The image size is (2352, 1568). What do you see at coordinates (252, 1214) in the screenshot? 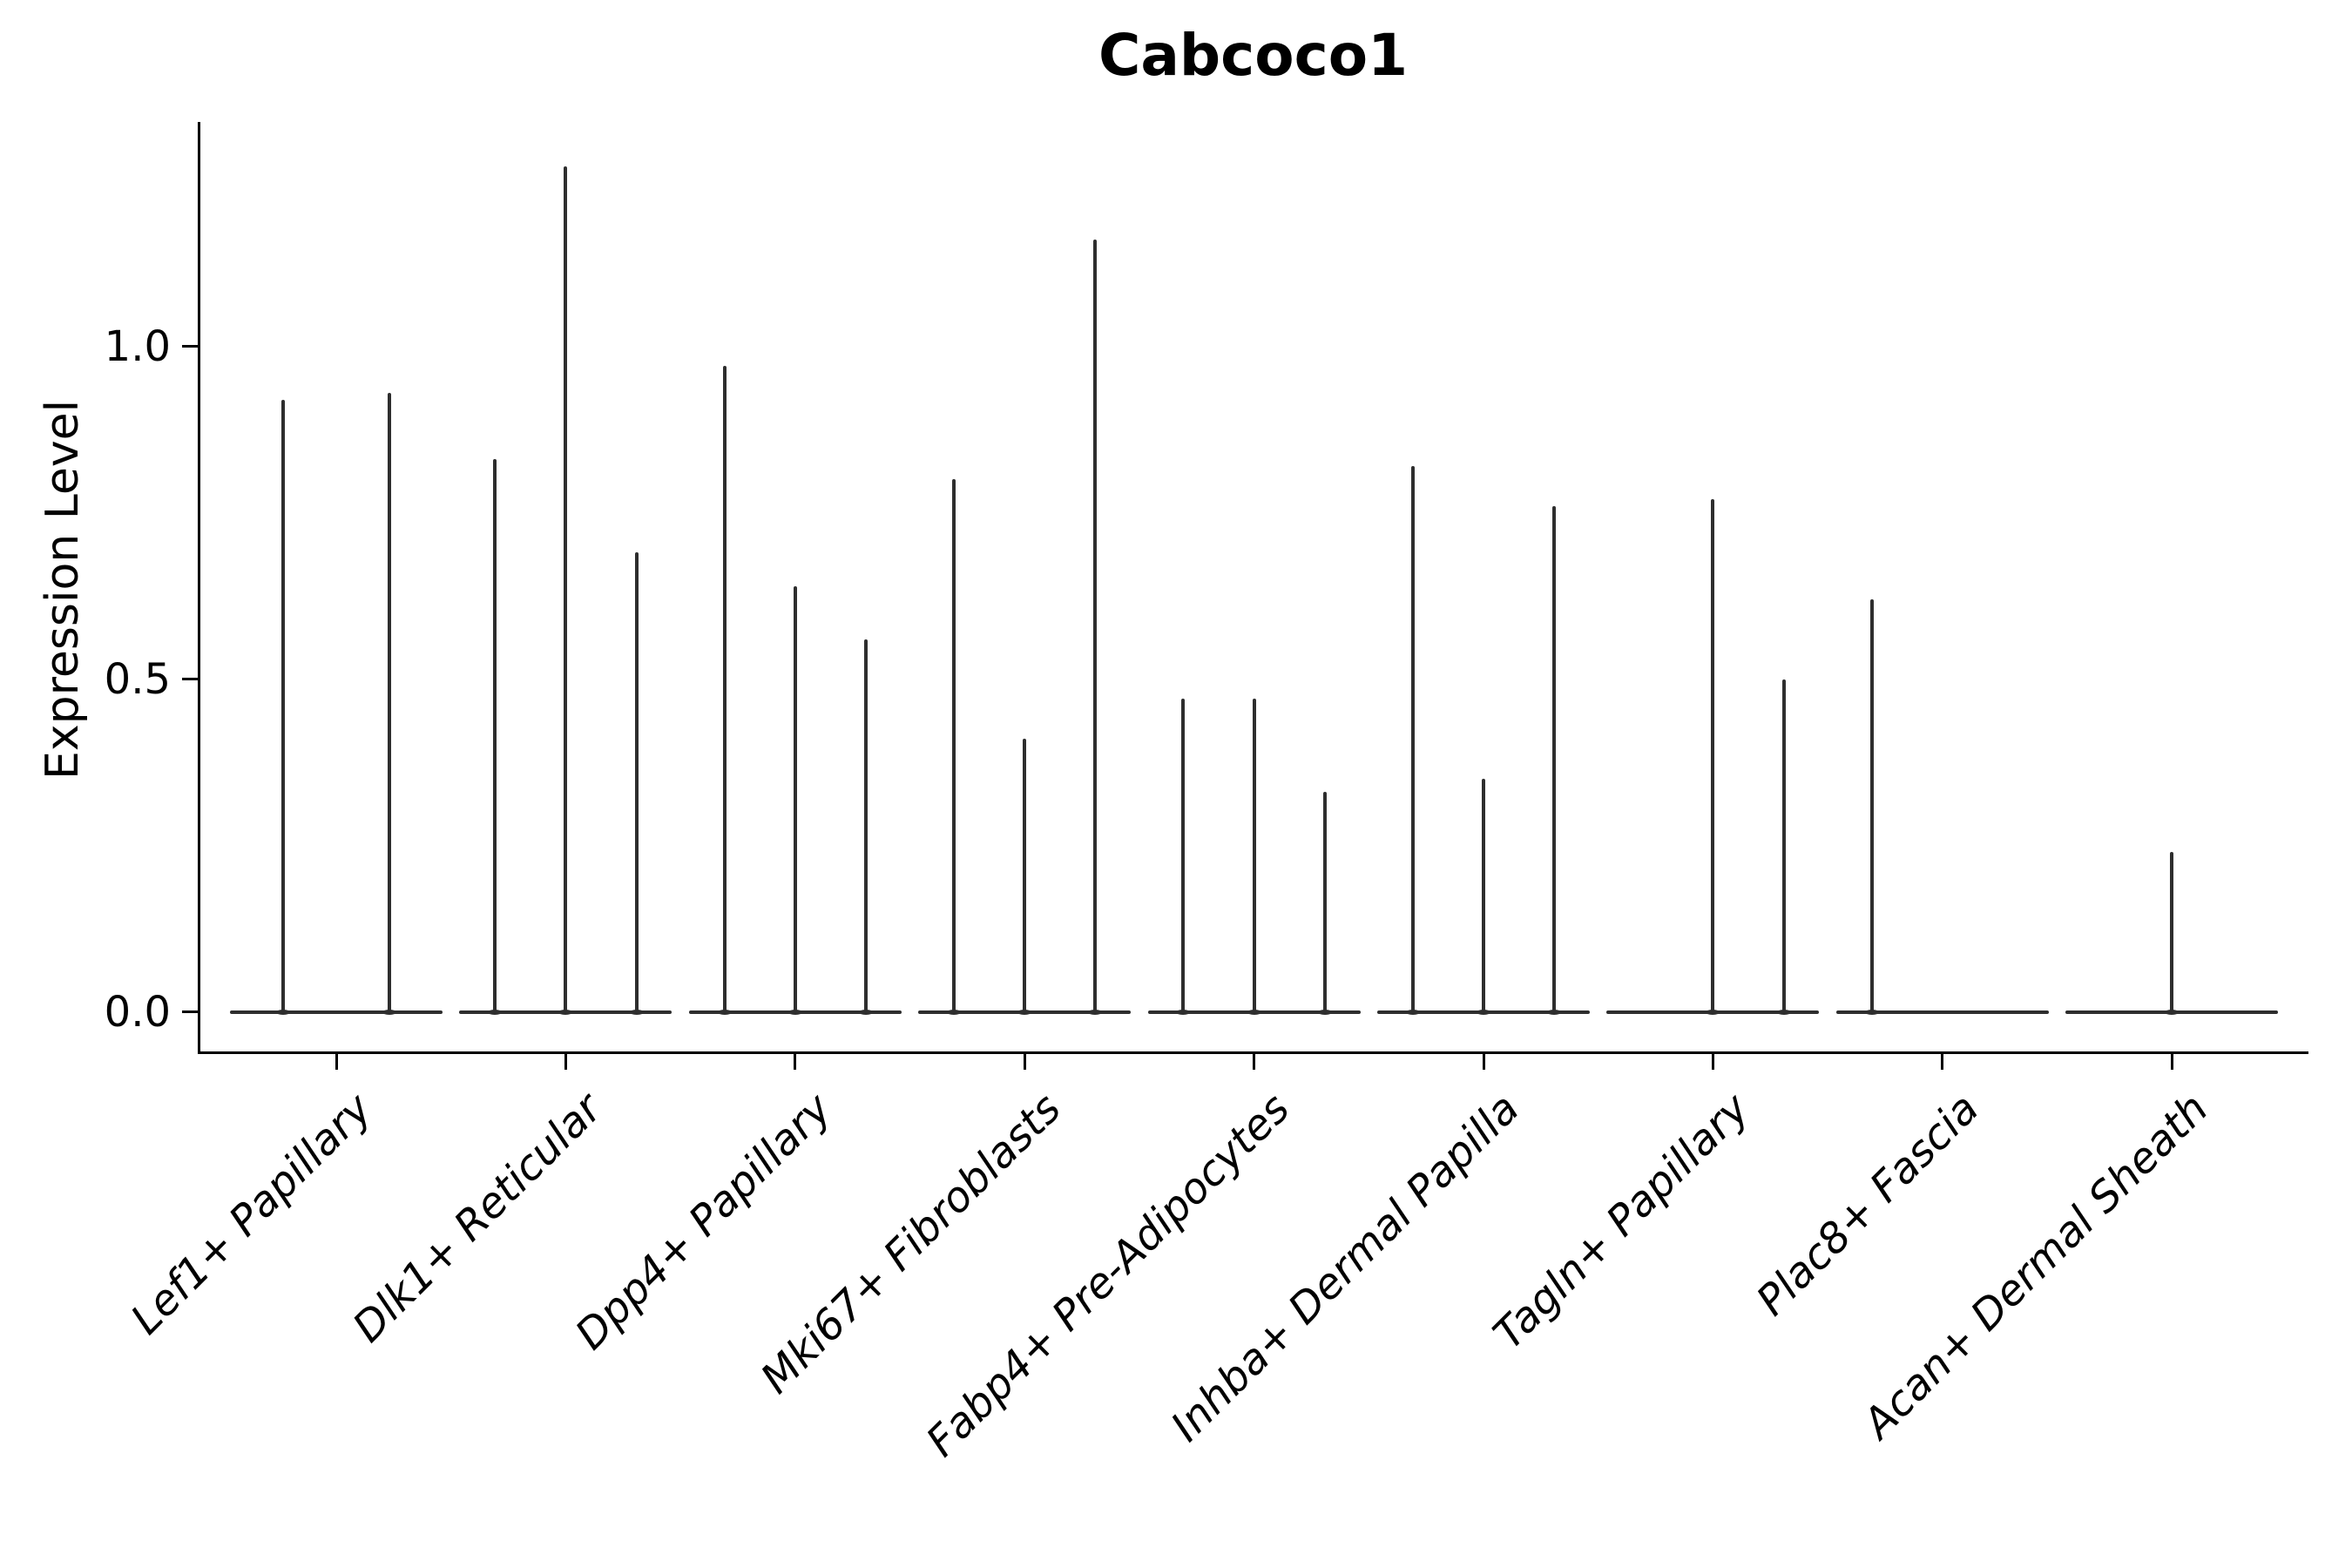
I see `x-tick-label: Lef1+ Papillary` at bounding box center [252, 1214].